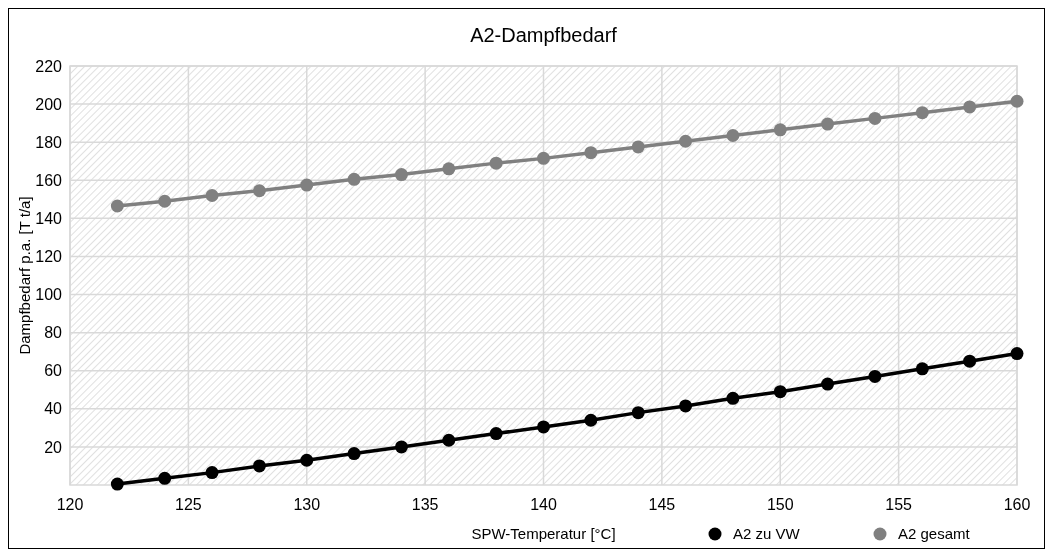 The height and width of the screenshot is (557, 1053). What do you see at coordinates (70, 504) in the screenshot?
I see `x-tick-label: 120` at bounding box center [70, 504].